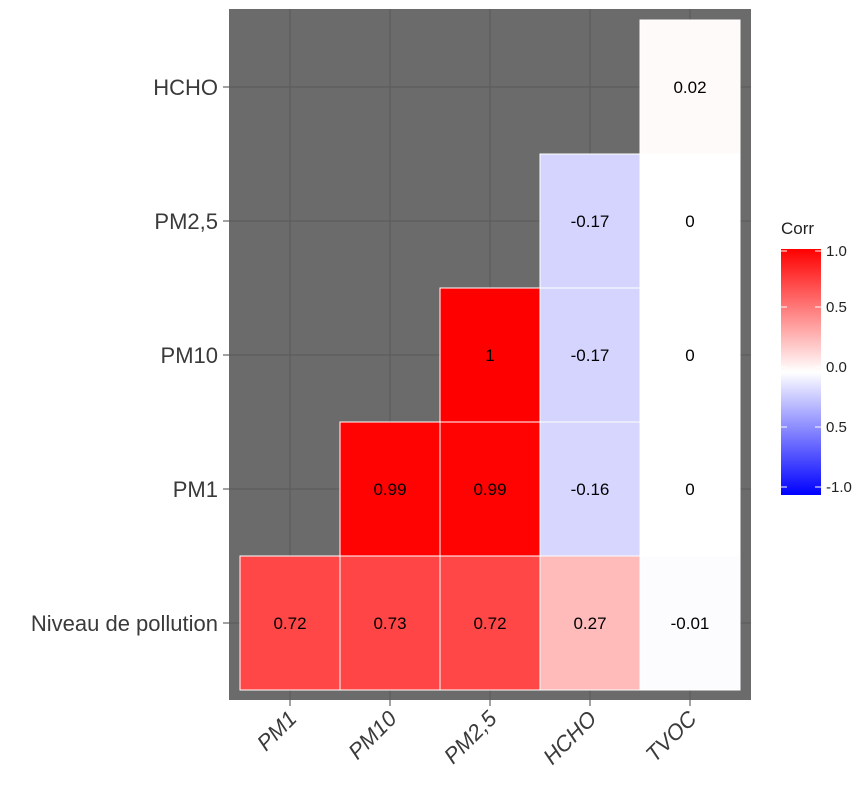  I want to click on y-axis-label: PM10, so click(189, 355).